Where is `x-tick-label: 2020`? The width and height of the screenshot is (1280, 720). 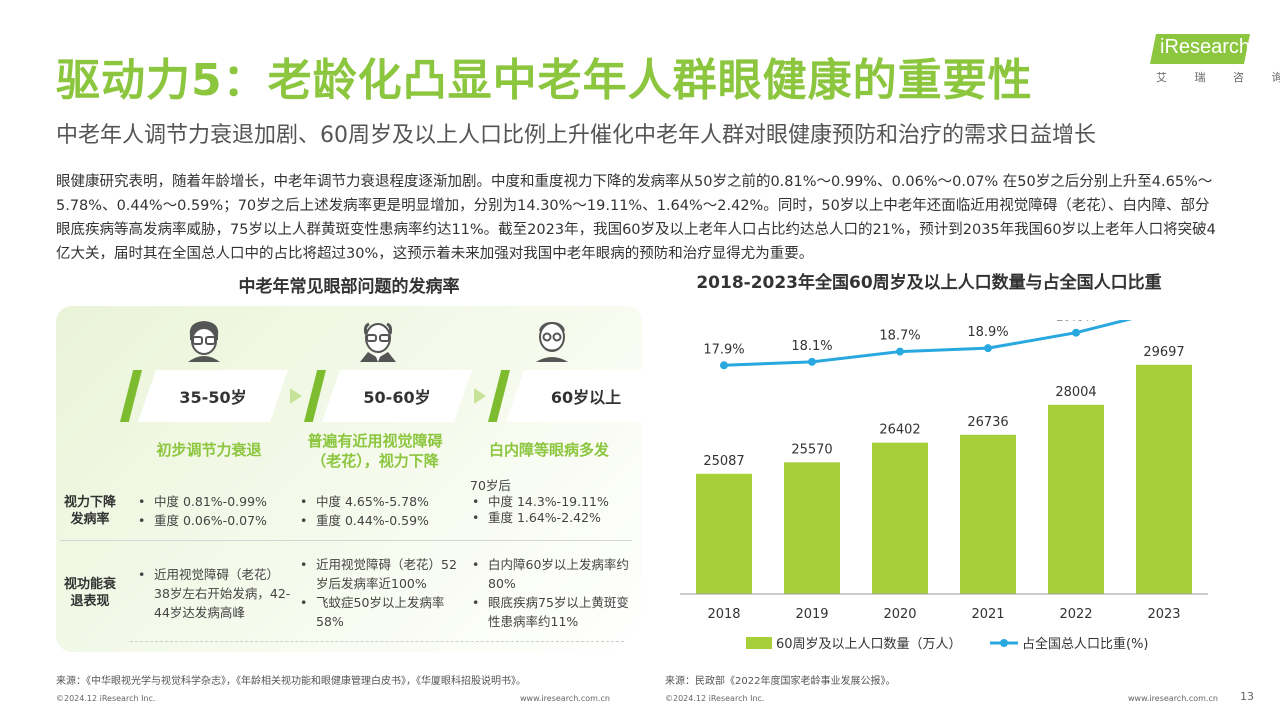
x-tick-label: 2020 is located at coordinates (899, 614).